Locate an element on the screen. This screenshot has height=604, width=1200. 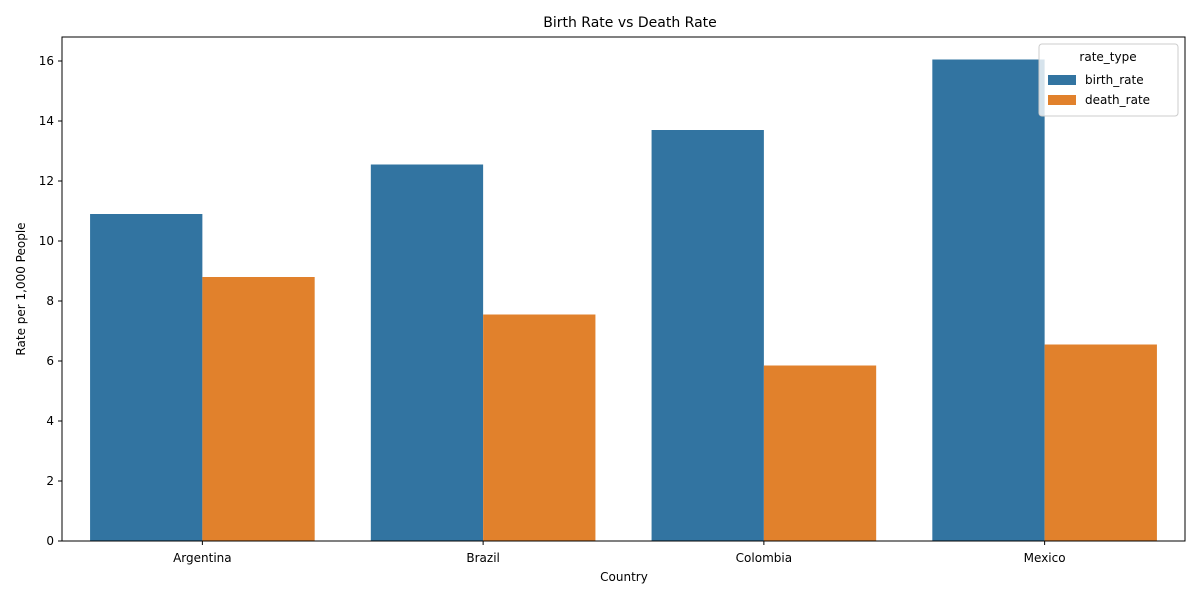
legend-title: rate_type is located at coordinates (1107, 57).